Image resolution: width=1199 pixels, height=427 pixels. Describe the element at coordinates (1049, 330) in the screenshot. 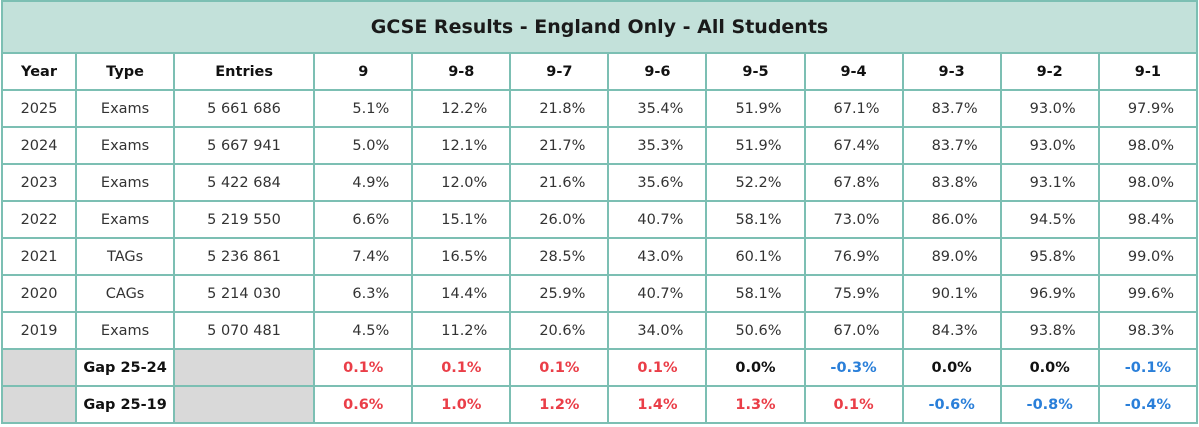

I see `grade-percent-cell: 93.8%` at that location.